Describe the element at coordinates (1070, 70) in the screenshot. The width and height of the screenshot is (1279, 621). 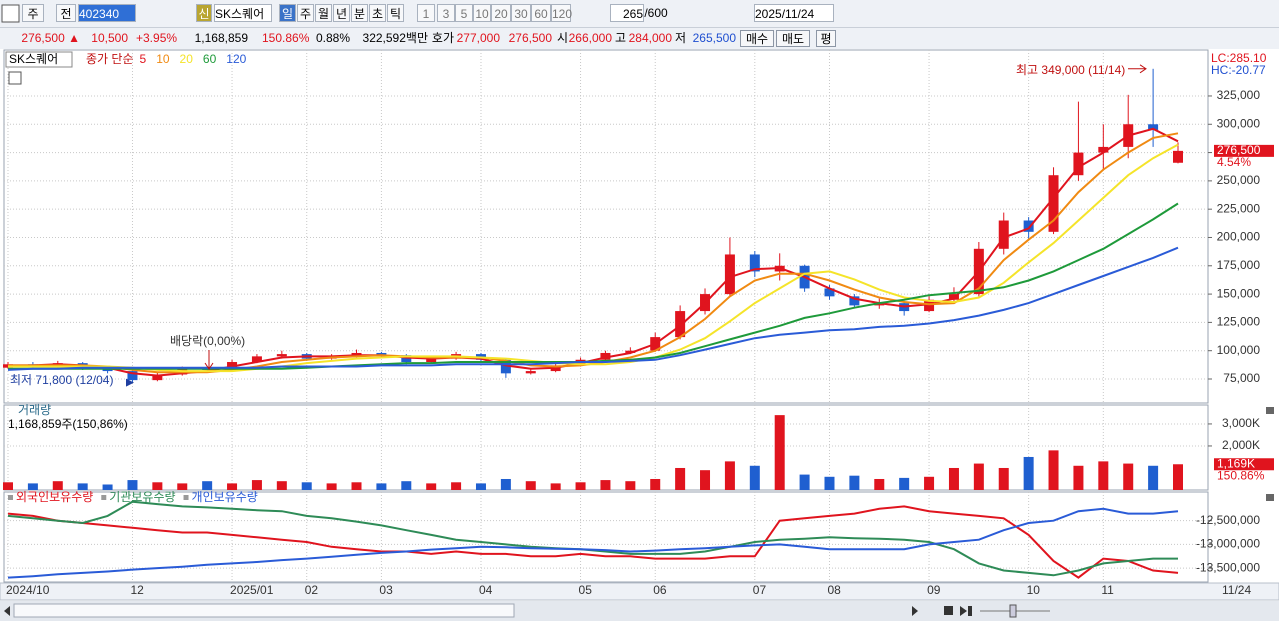
I see `high-note: 최고 349,000 (11/14)` at that location.